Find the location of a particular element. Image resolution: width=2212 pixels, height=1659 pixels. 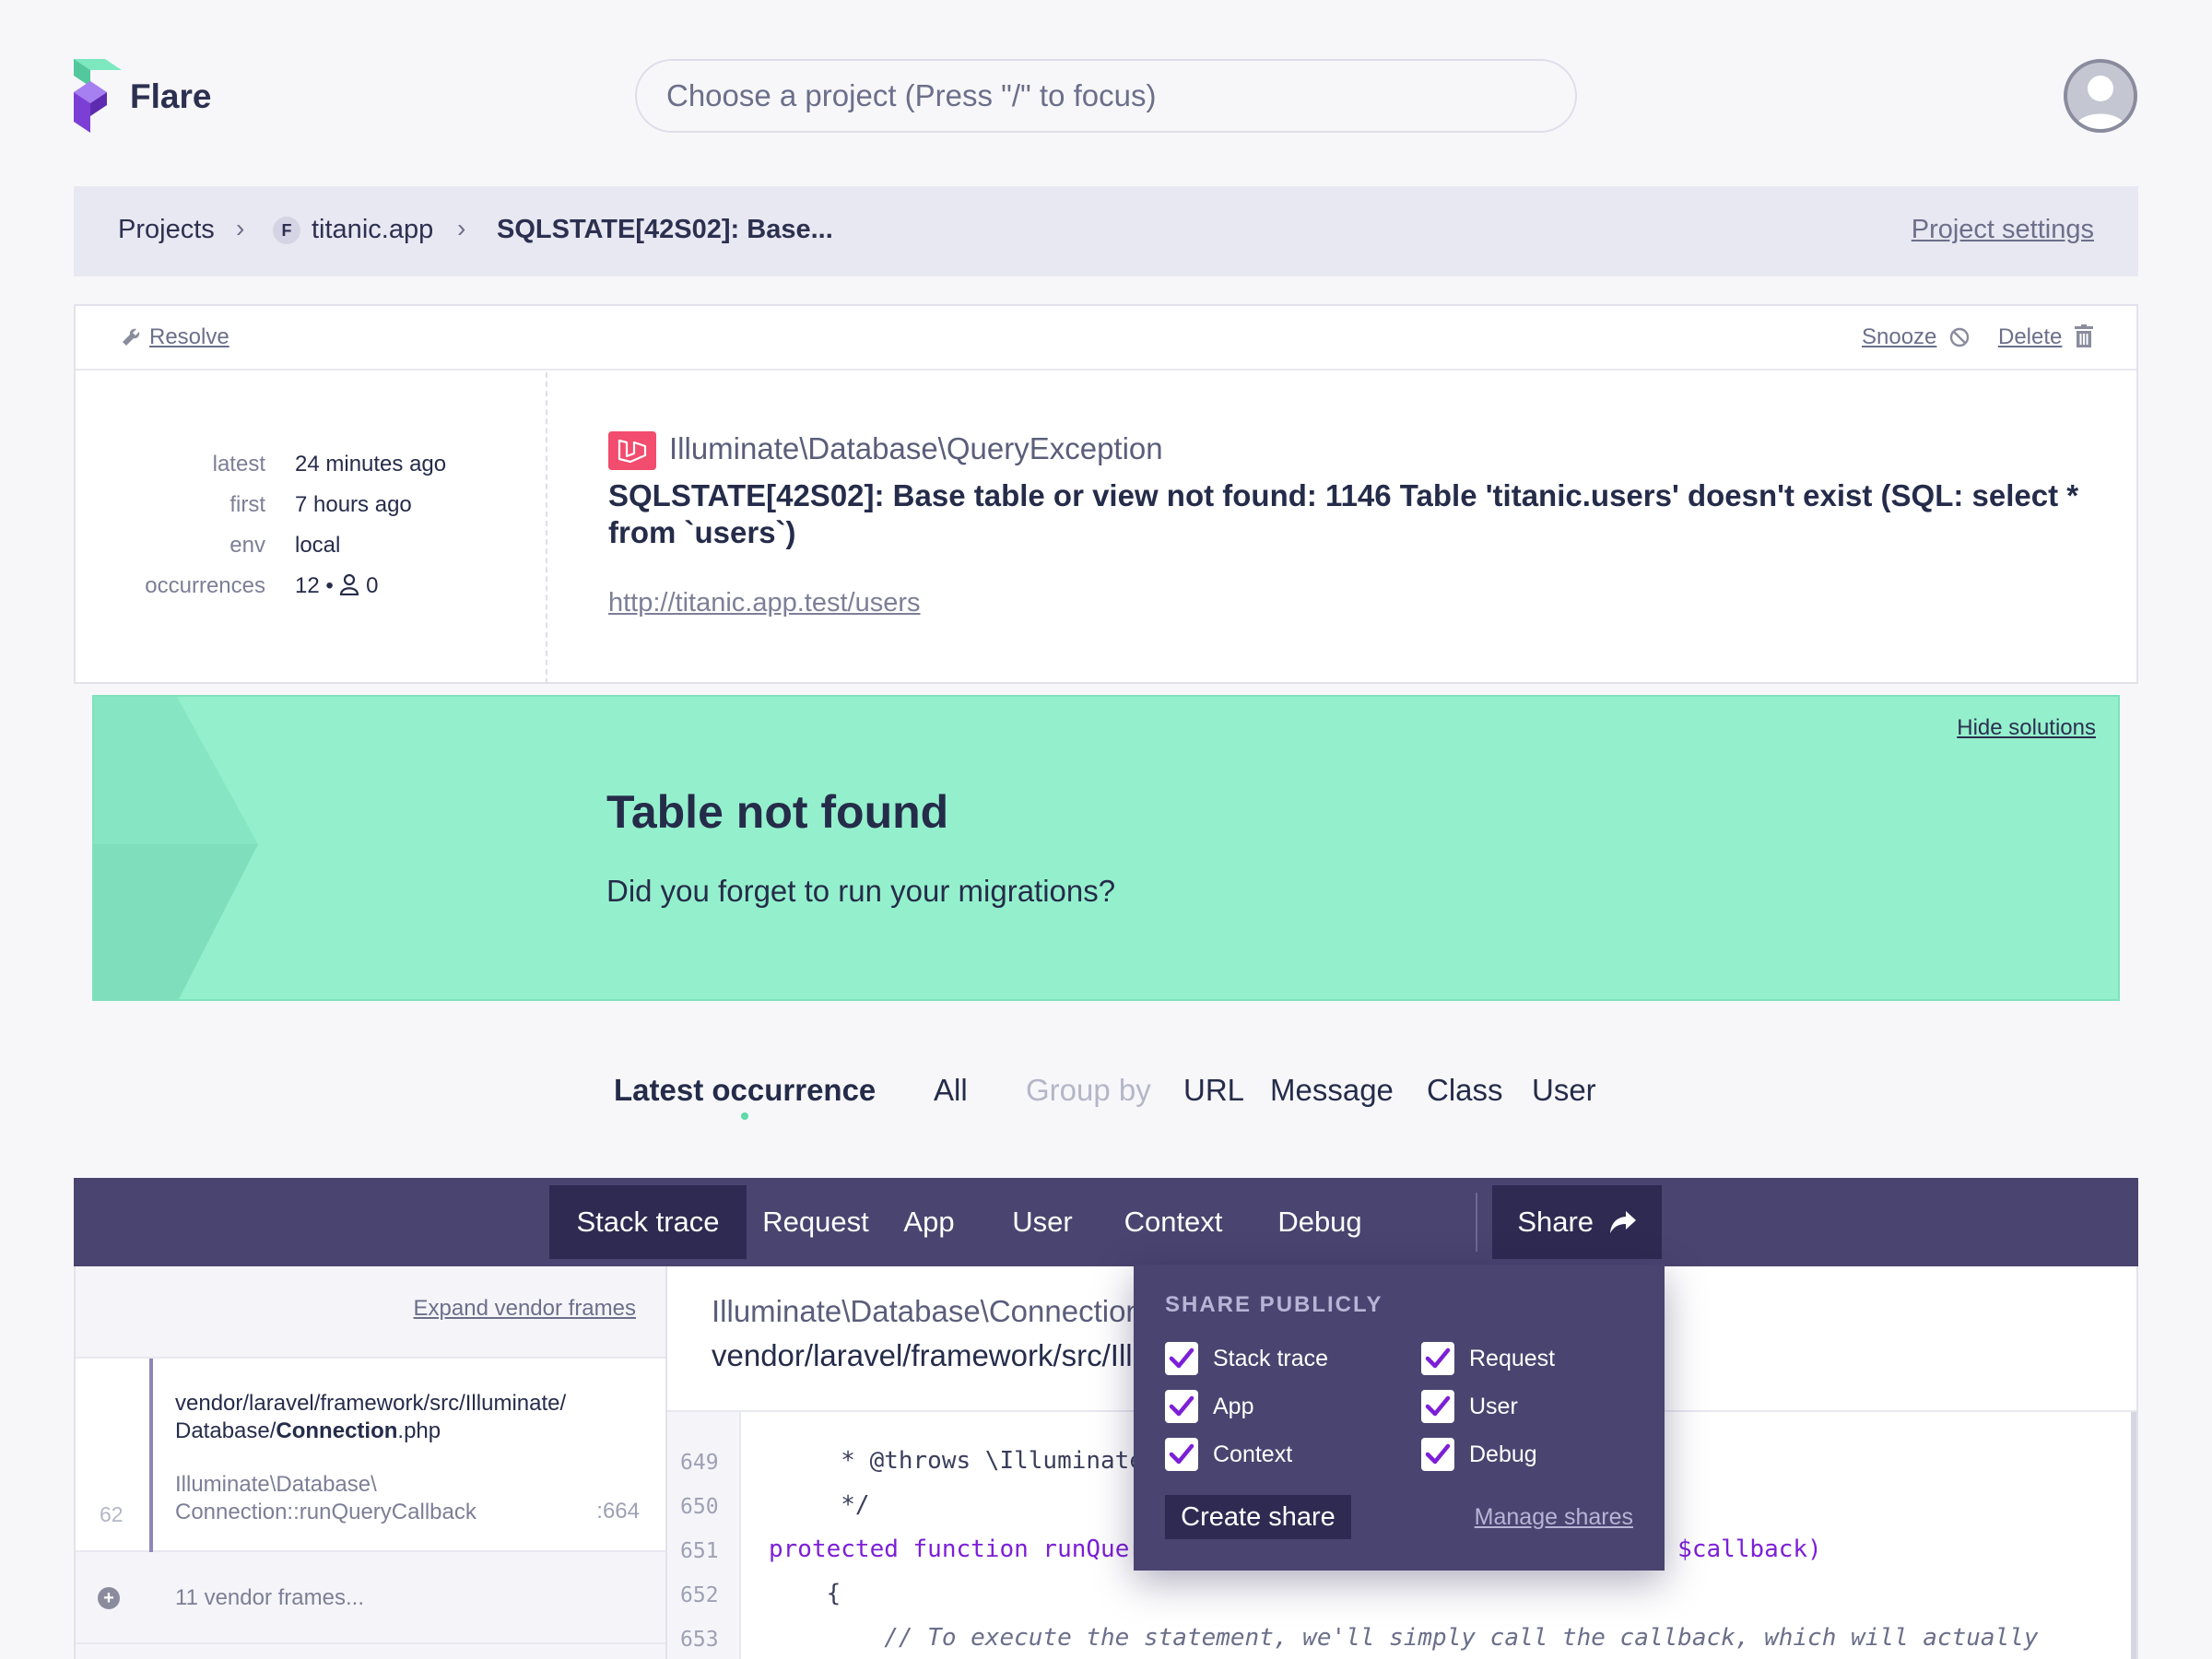

create-share-button: Create share is located at coordinates (1258, 1517).